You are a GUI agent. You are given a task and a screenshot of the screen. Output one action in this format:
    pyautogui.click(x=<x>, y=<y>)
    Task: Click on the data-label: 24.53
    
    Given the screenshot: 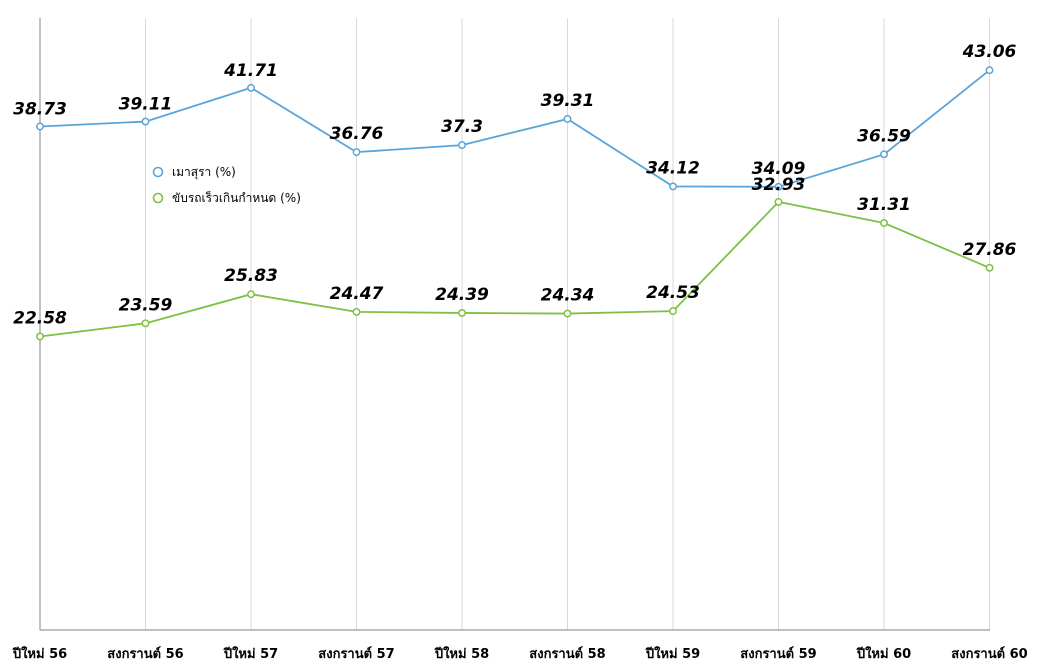 What is the action you would take?
    pyautogui.click(x=673, y=293)
    